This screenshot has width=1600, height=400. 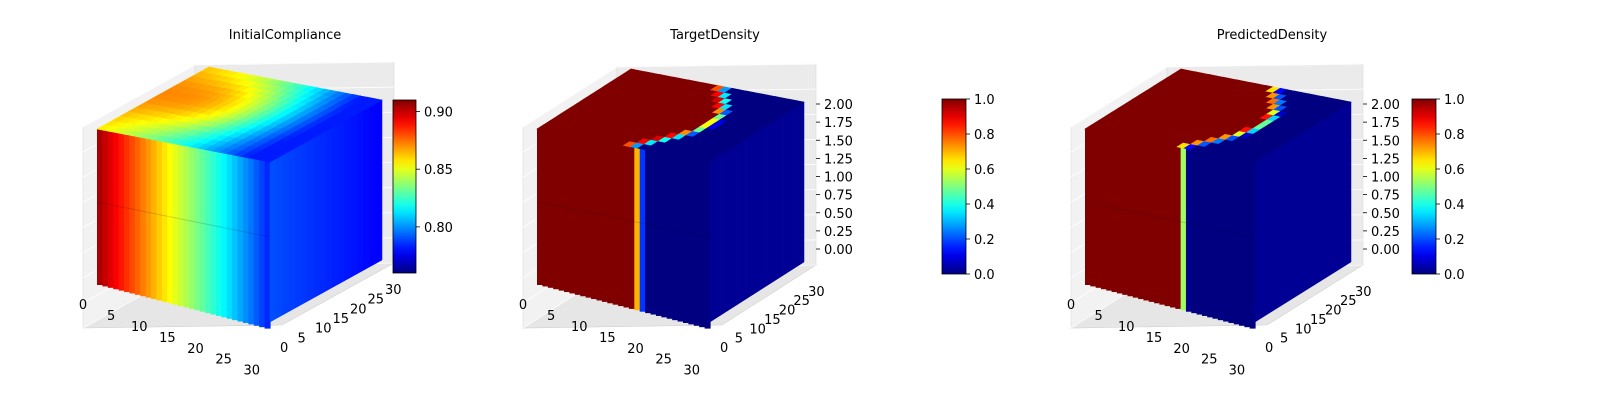 What do you see at coordinates (838, 196) in the screenshot?
I see `z-tick-label: 0.75` at bounding box center [838, 196].